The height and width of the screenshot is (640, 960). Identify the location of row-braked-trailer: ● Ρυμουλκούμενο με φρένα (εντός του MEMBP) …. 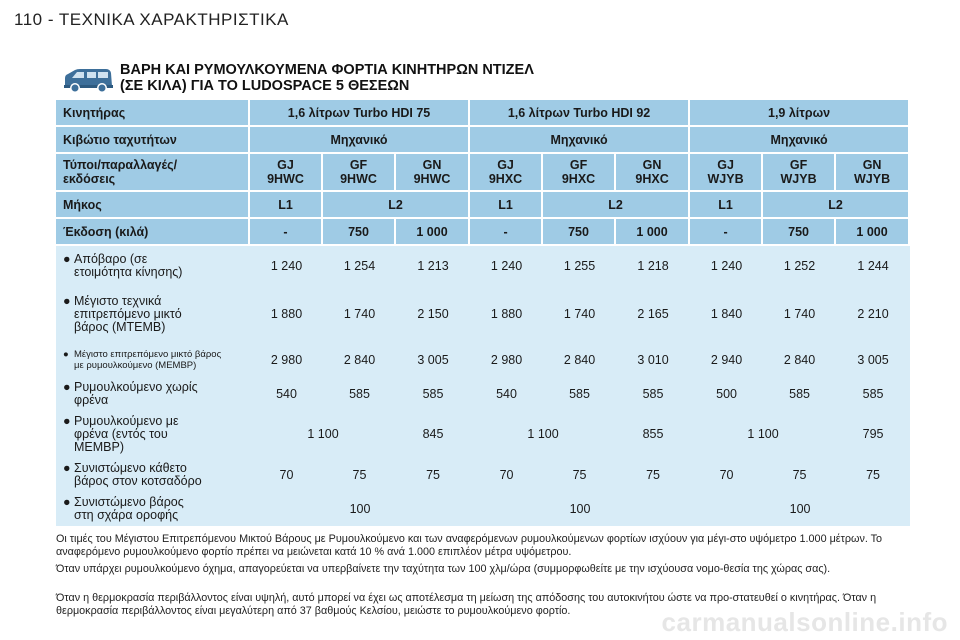
(483, 434).